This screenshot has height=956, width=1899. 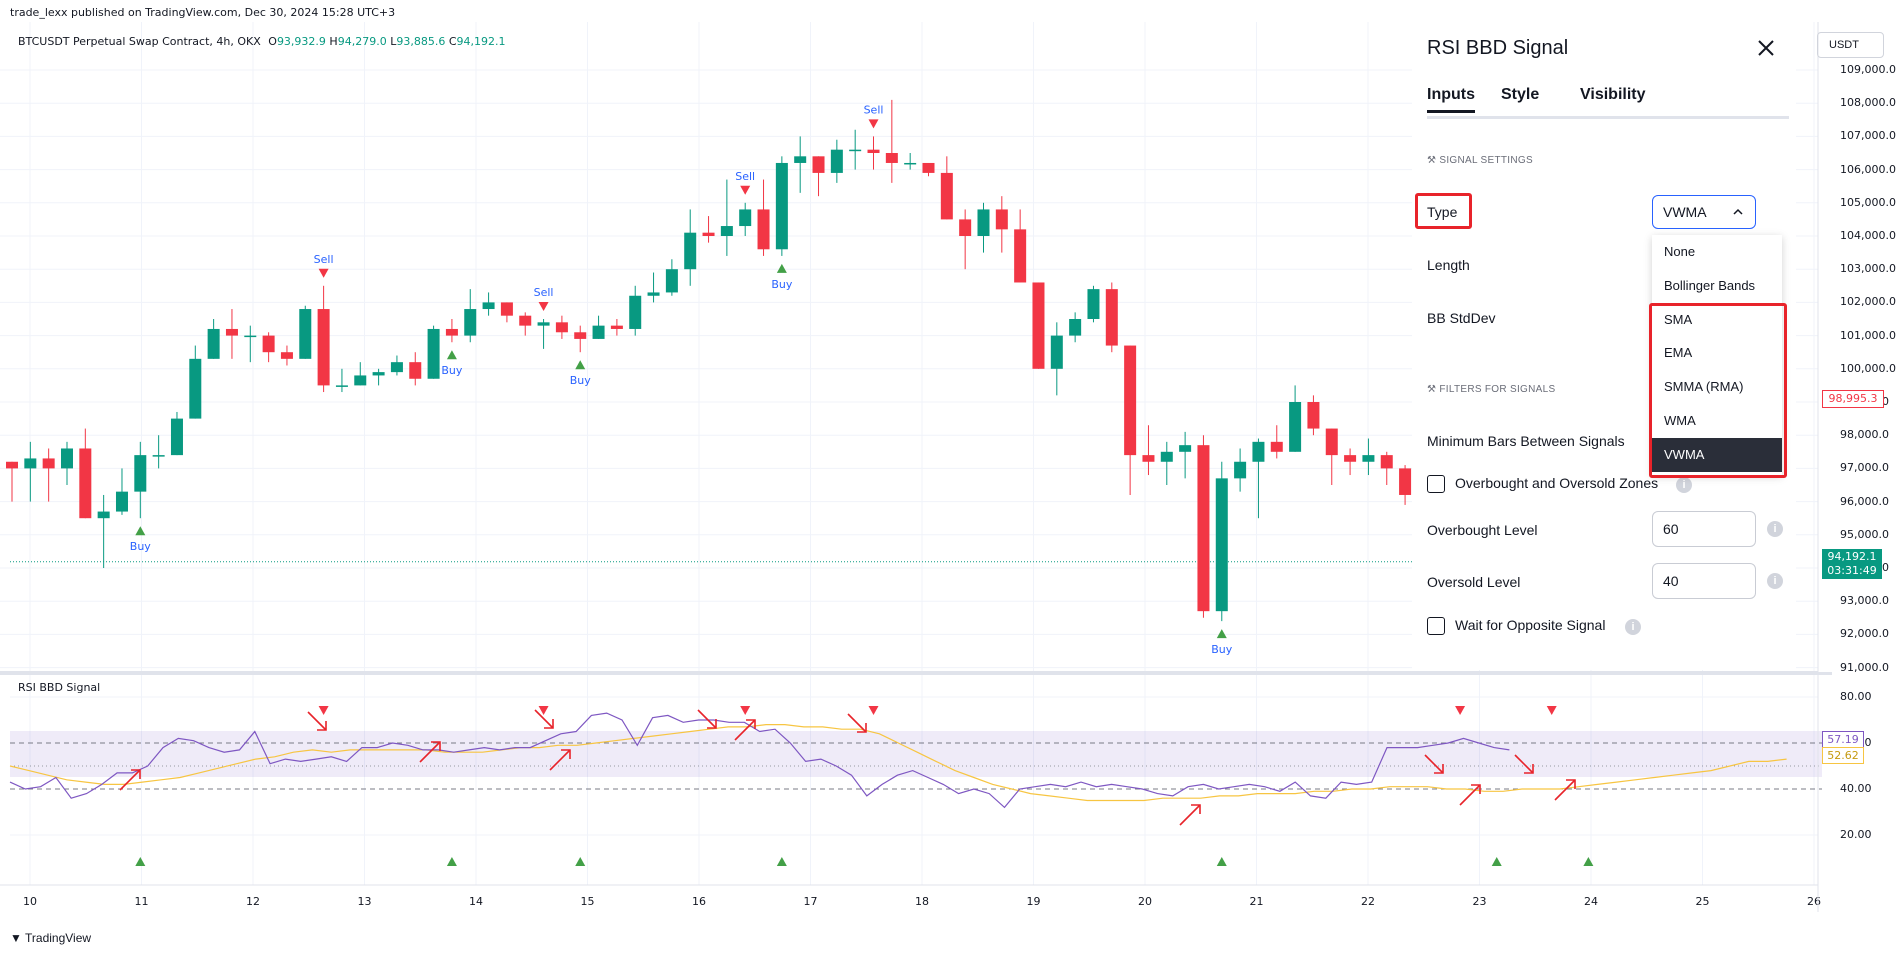 I want to click on time-tick: 17, so click(x=811, y=901).